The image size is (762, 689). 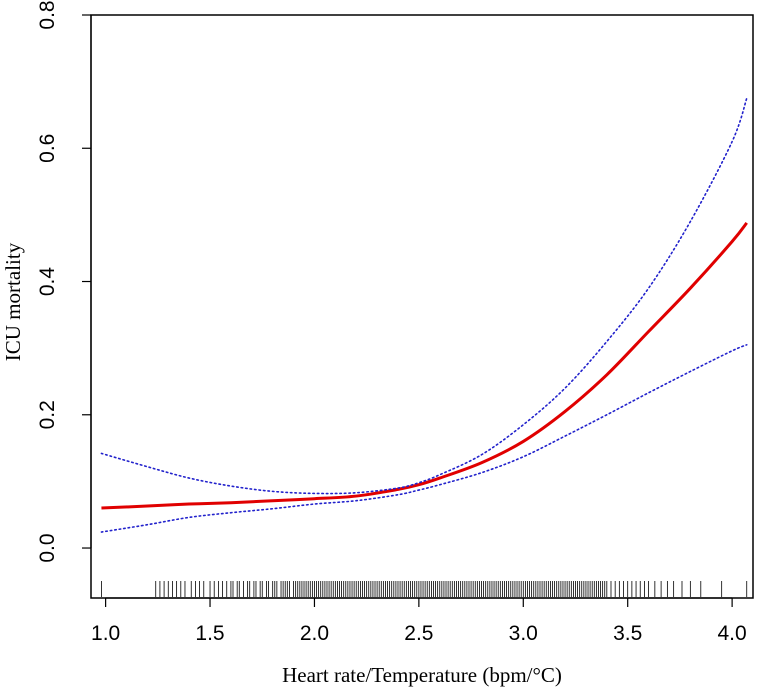 I want to click on rug-marks, so click(x=424, y=589).